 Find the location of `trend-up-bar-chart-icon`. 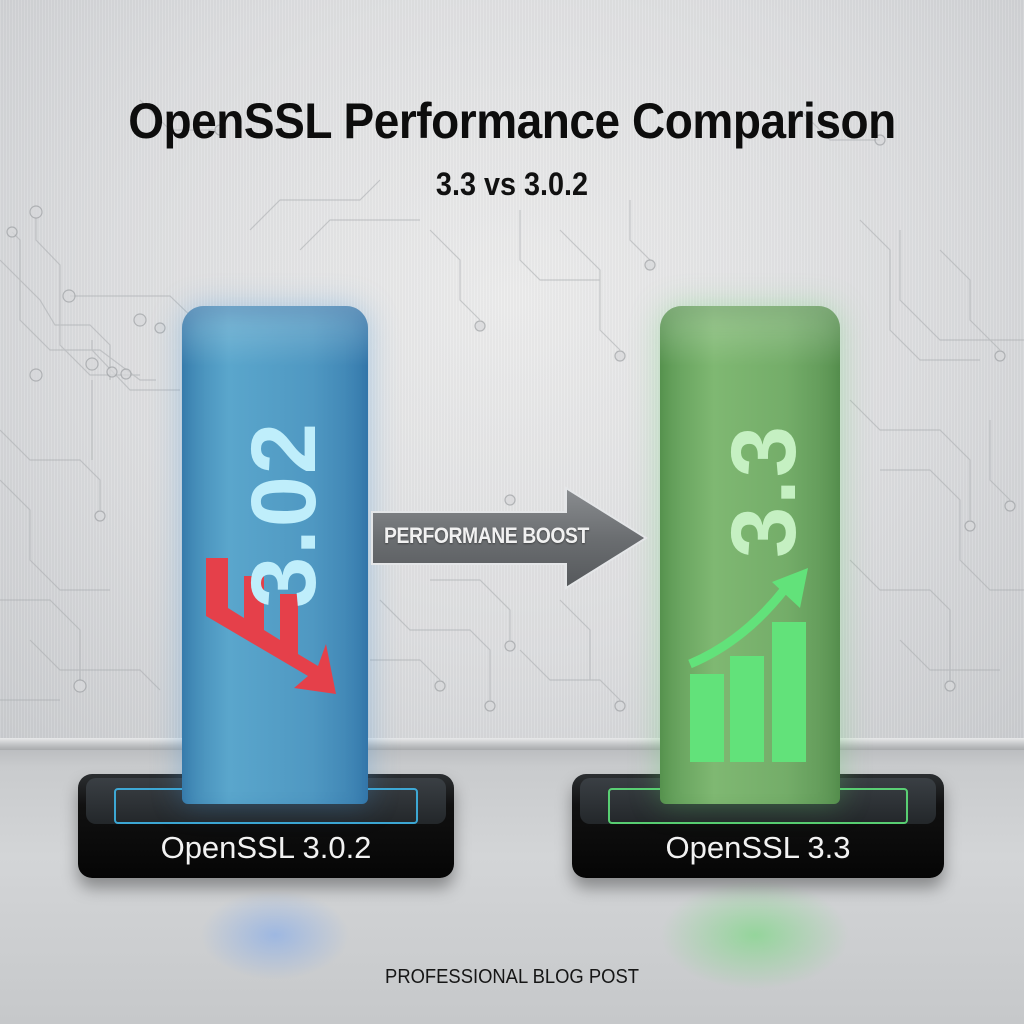

trend-up-bar-chart-icon is located at coordinates (748, 665).